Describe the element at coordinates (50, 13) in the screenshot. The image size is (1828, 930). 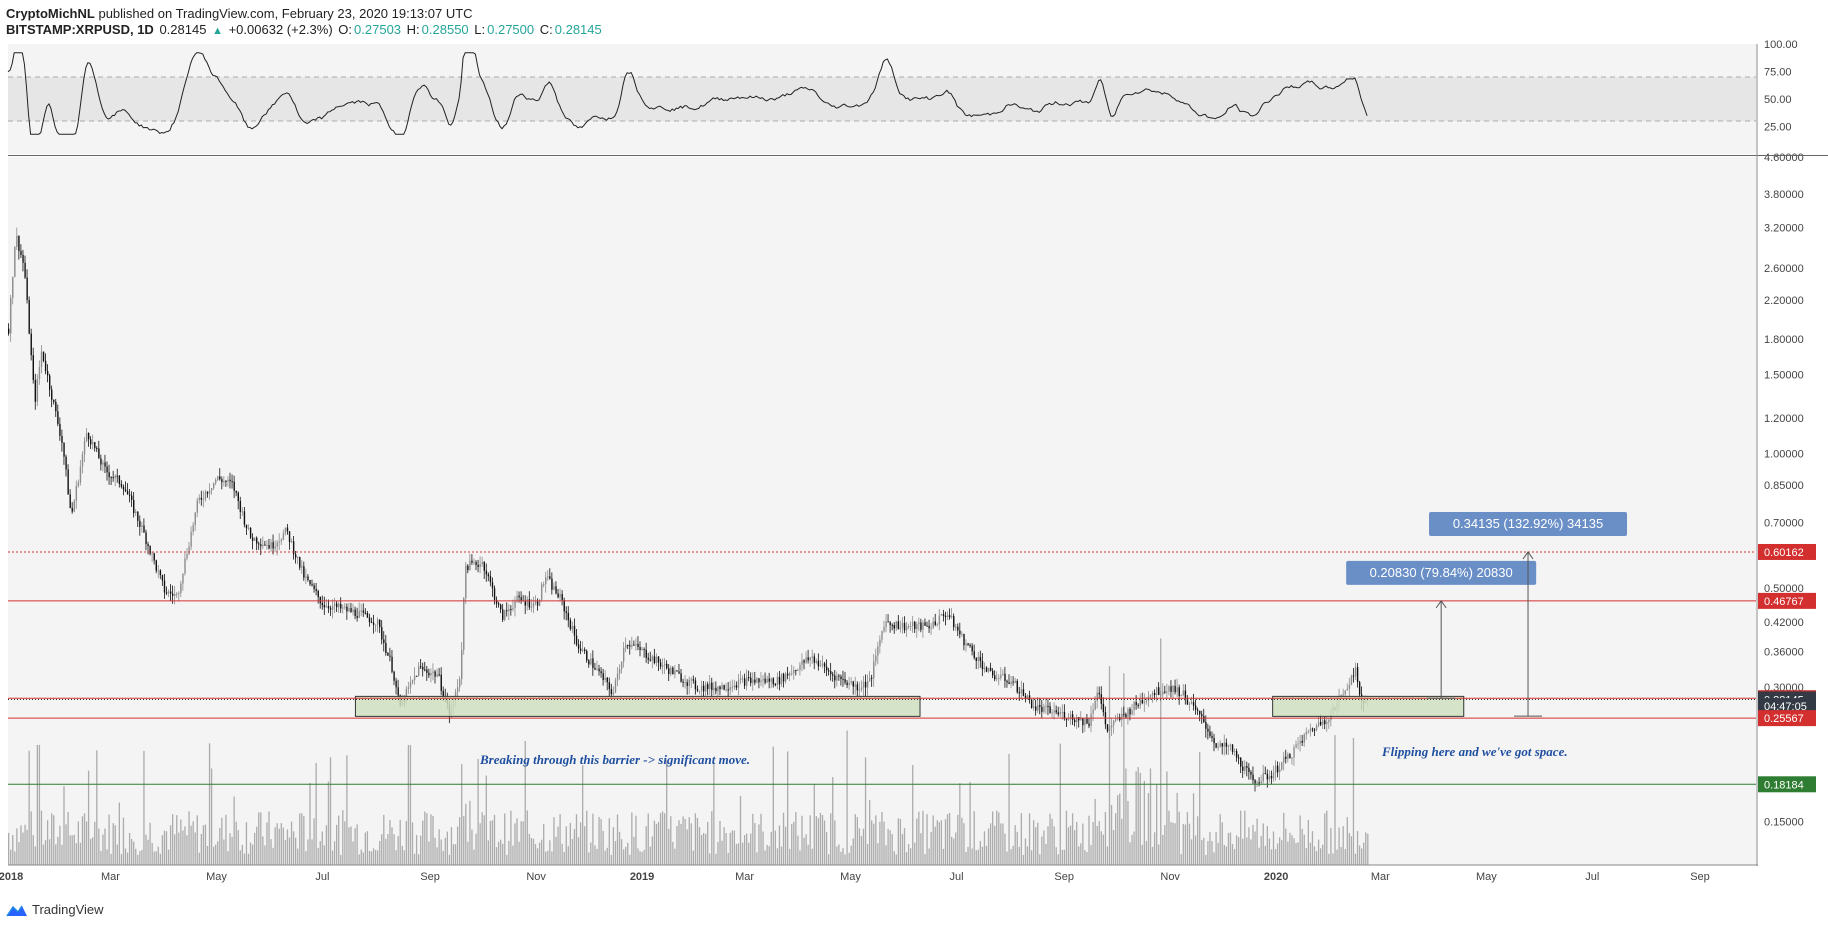
I see `author-name: CryptoMichNL` at that location.